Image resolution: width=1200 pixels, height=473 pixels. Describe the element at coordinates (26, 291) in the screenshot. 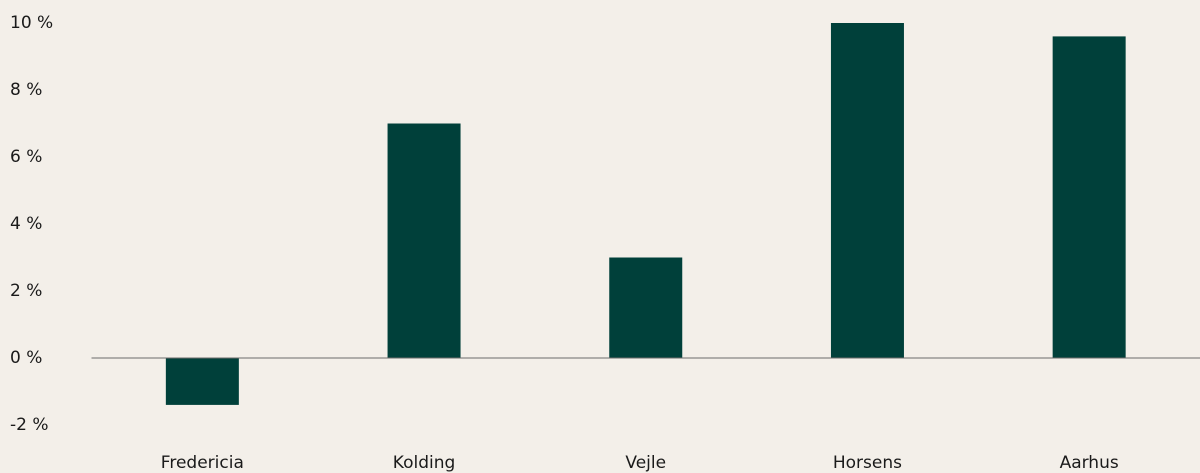

I see `y-tick-label: 2 %` at that location.